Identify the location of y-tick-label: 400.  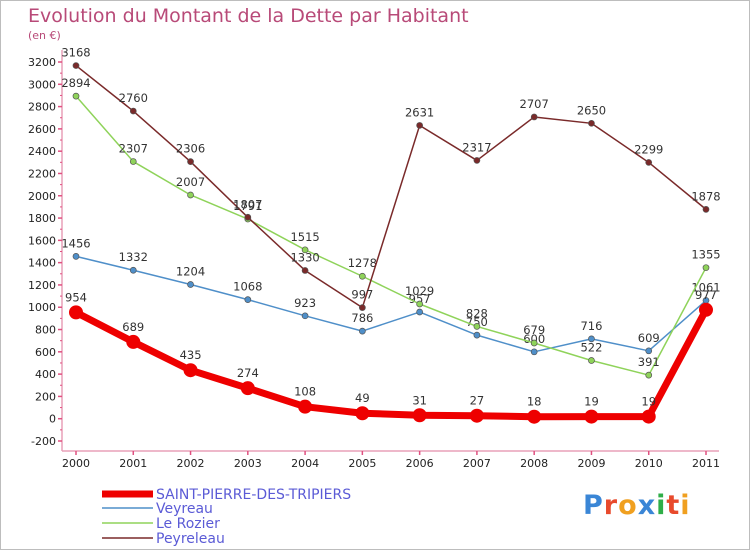
(45, 374).